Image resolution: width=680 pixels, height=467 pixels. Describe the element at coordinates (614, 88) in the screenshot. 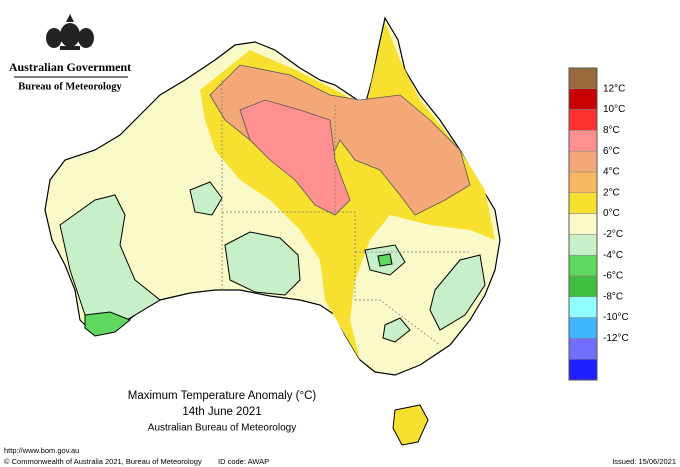

I see `legend-label: 12°C` at that location.